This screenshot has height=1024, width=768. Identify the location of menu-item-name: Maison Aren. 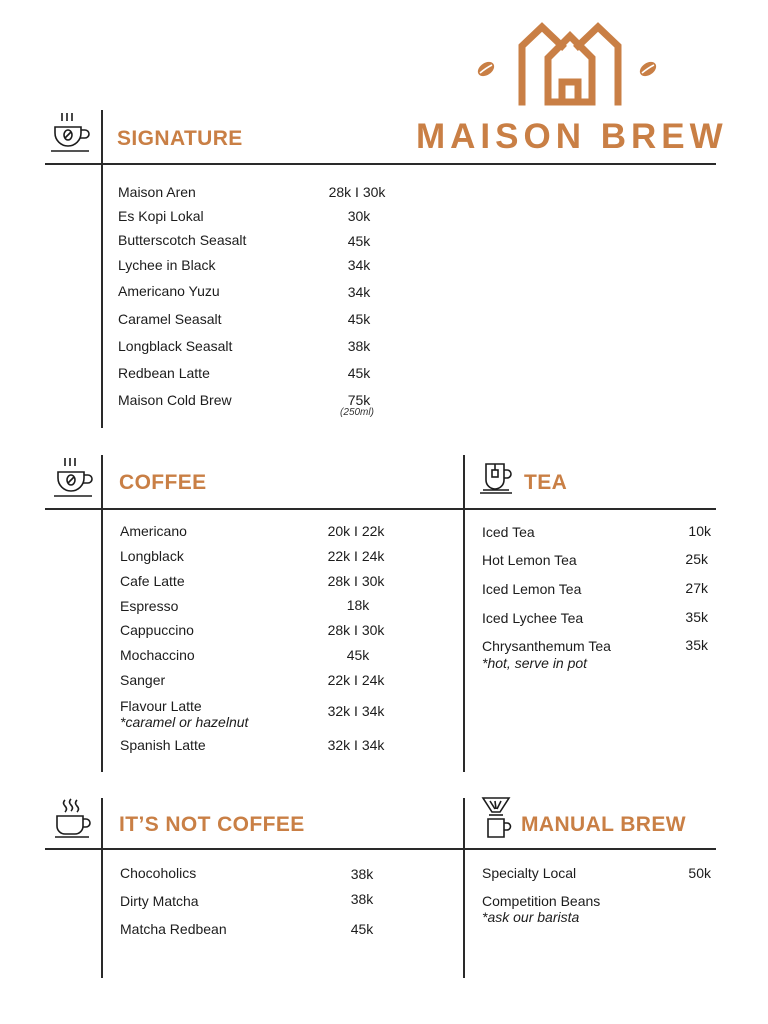
(157, 192).